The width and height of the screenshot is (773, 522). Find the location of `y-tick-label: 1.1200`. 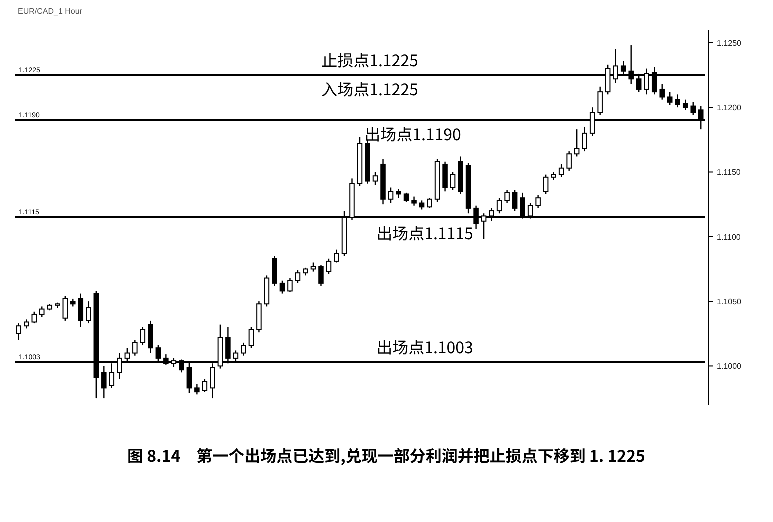

y-tick-label: 1.1200 is located at coordinates (729, 108).